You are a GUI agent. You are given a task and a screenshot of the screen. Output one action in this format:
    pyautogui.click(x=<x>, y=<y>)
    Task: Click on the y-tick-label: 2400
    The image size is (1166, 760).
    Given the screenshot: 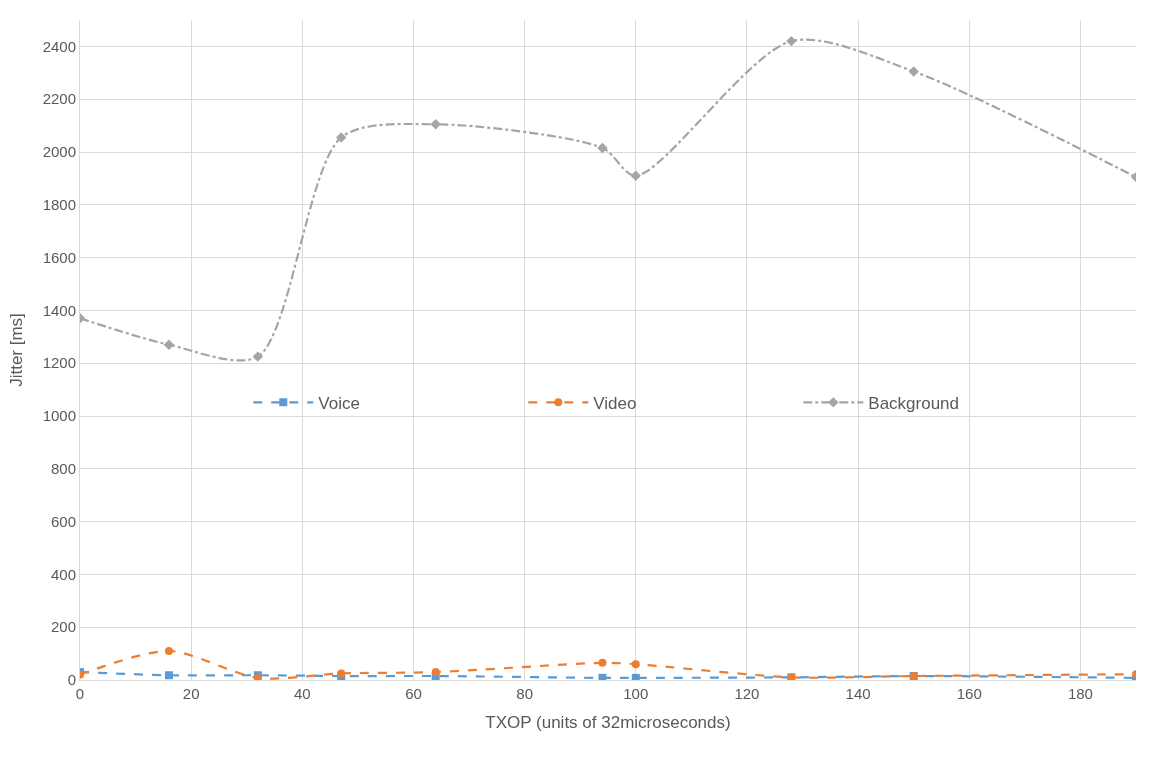 What is the action you would take?
    pyautogui.click(x=59, y=46)
    